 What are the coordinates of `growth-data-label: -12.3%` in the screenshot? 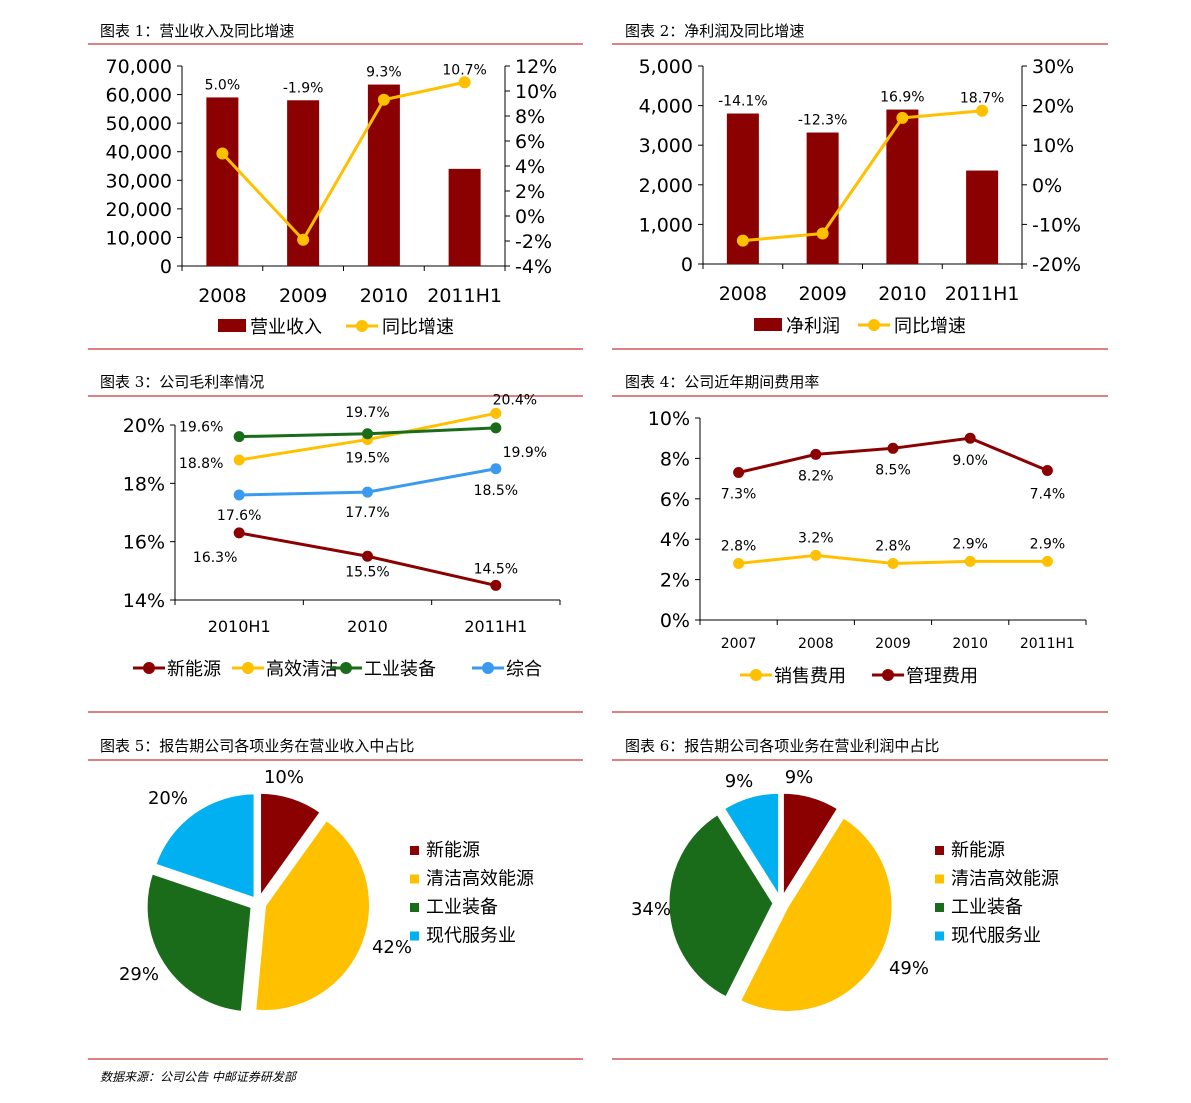 It's located at (823, 121).